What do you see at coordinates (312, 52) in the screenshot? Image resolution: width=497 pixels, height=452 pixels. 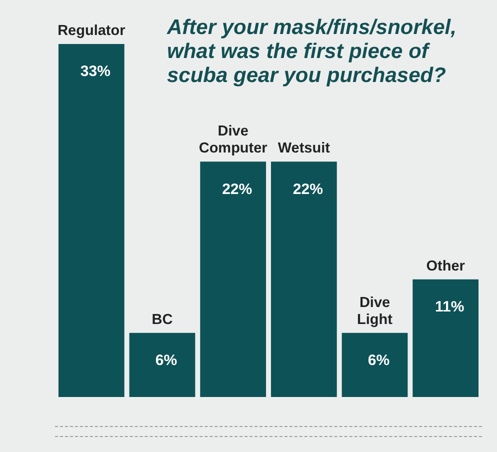 I see `chart-title: After your mask/fins/snorkel, what was the first piece of scuba gear you purchased?` at bounding box center [312, 52].